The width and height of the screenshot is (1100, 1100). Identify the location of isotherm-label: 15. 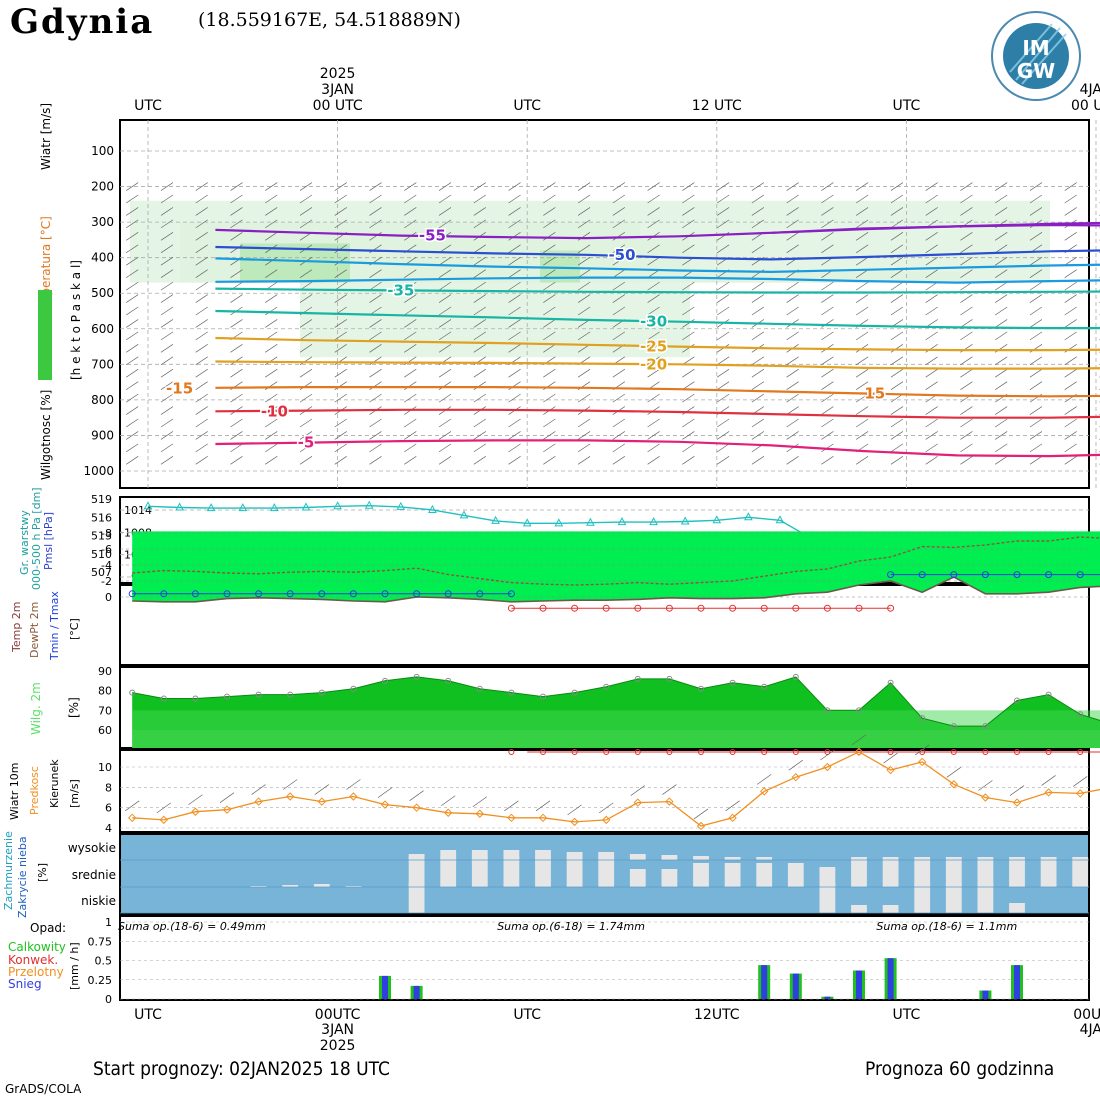
(874, 393).